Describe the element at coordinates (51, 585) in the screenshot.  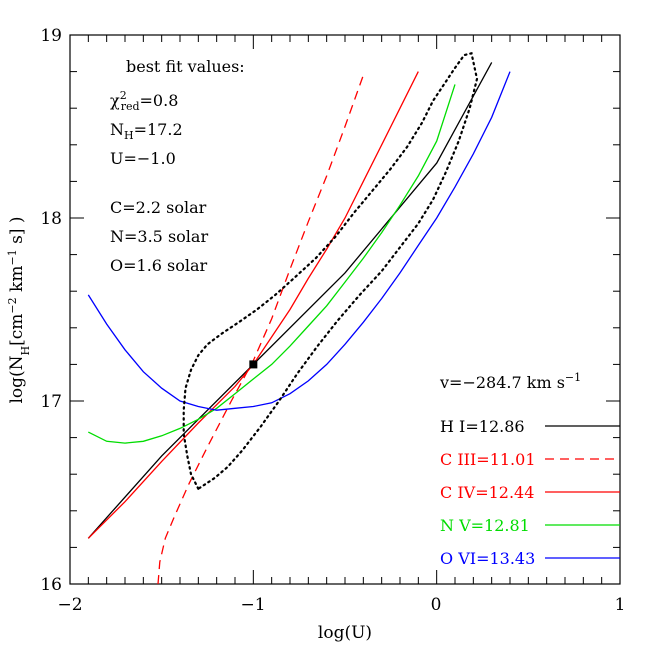
I see `y-tick-label-0: 16` at that location.